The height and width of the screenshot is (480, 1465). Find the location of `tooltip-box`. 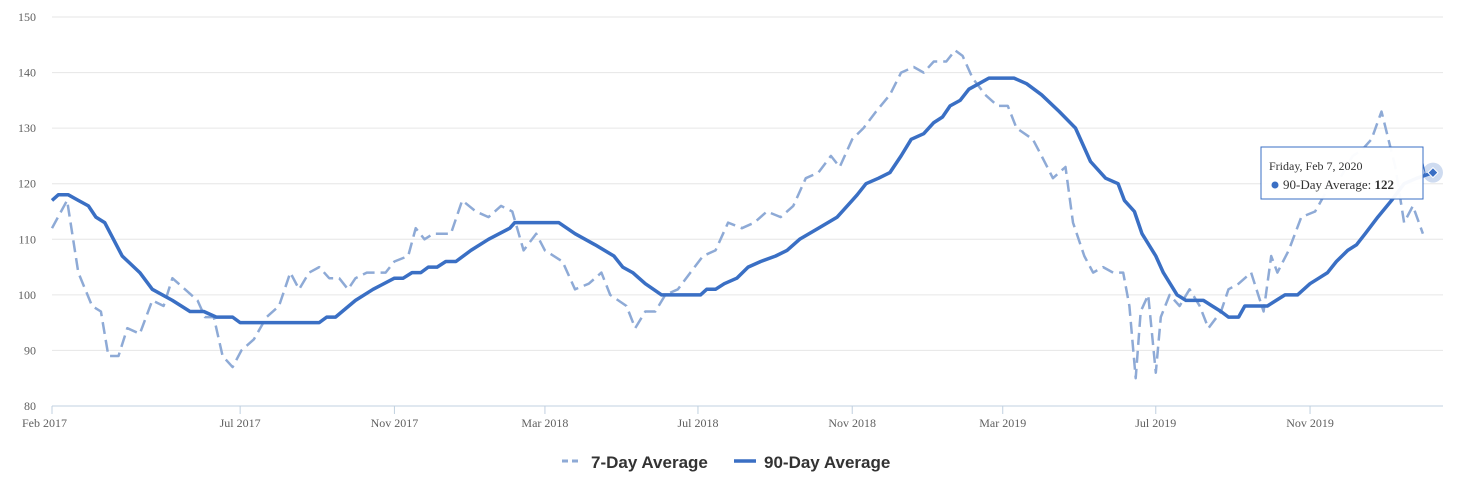

tooltip-box is located at coordinates (1342, 173).